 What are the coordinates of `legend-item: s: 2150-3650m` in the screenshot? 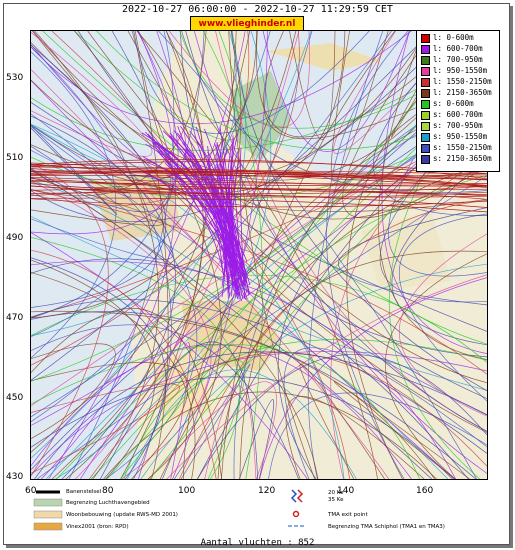 It's located at (456, 159).